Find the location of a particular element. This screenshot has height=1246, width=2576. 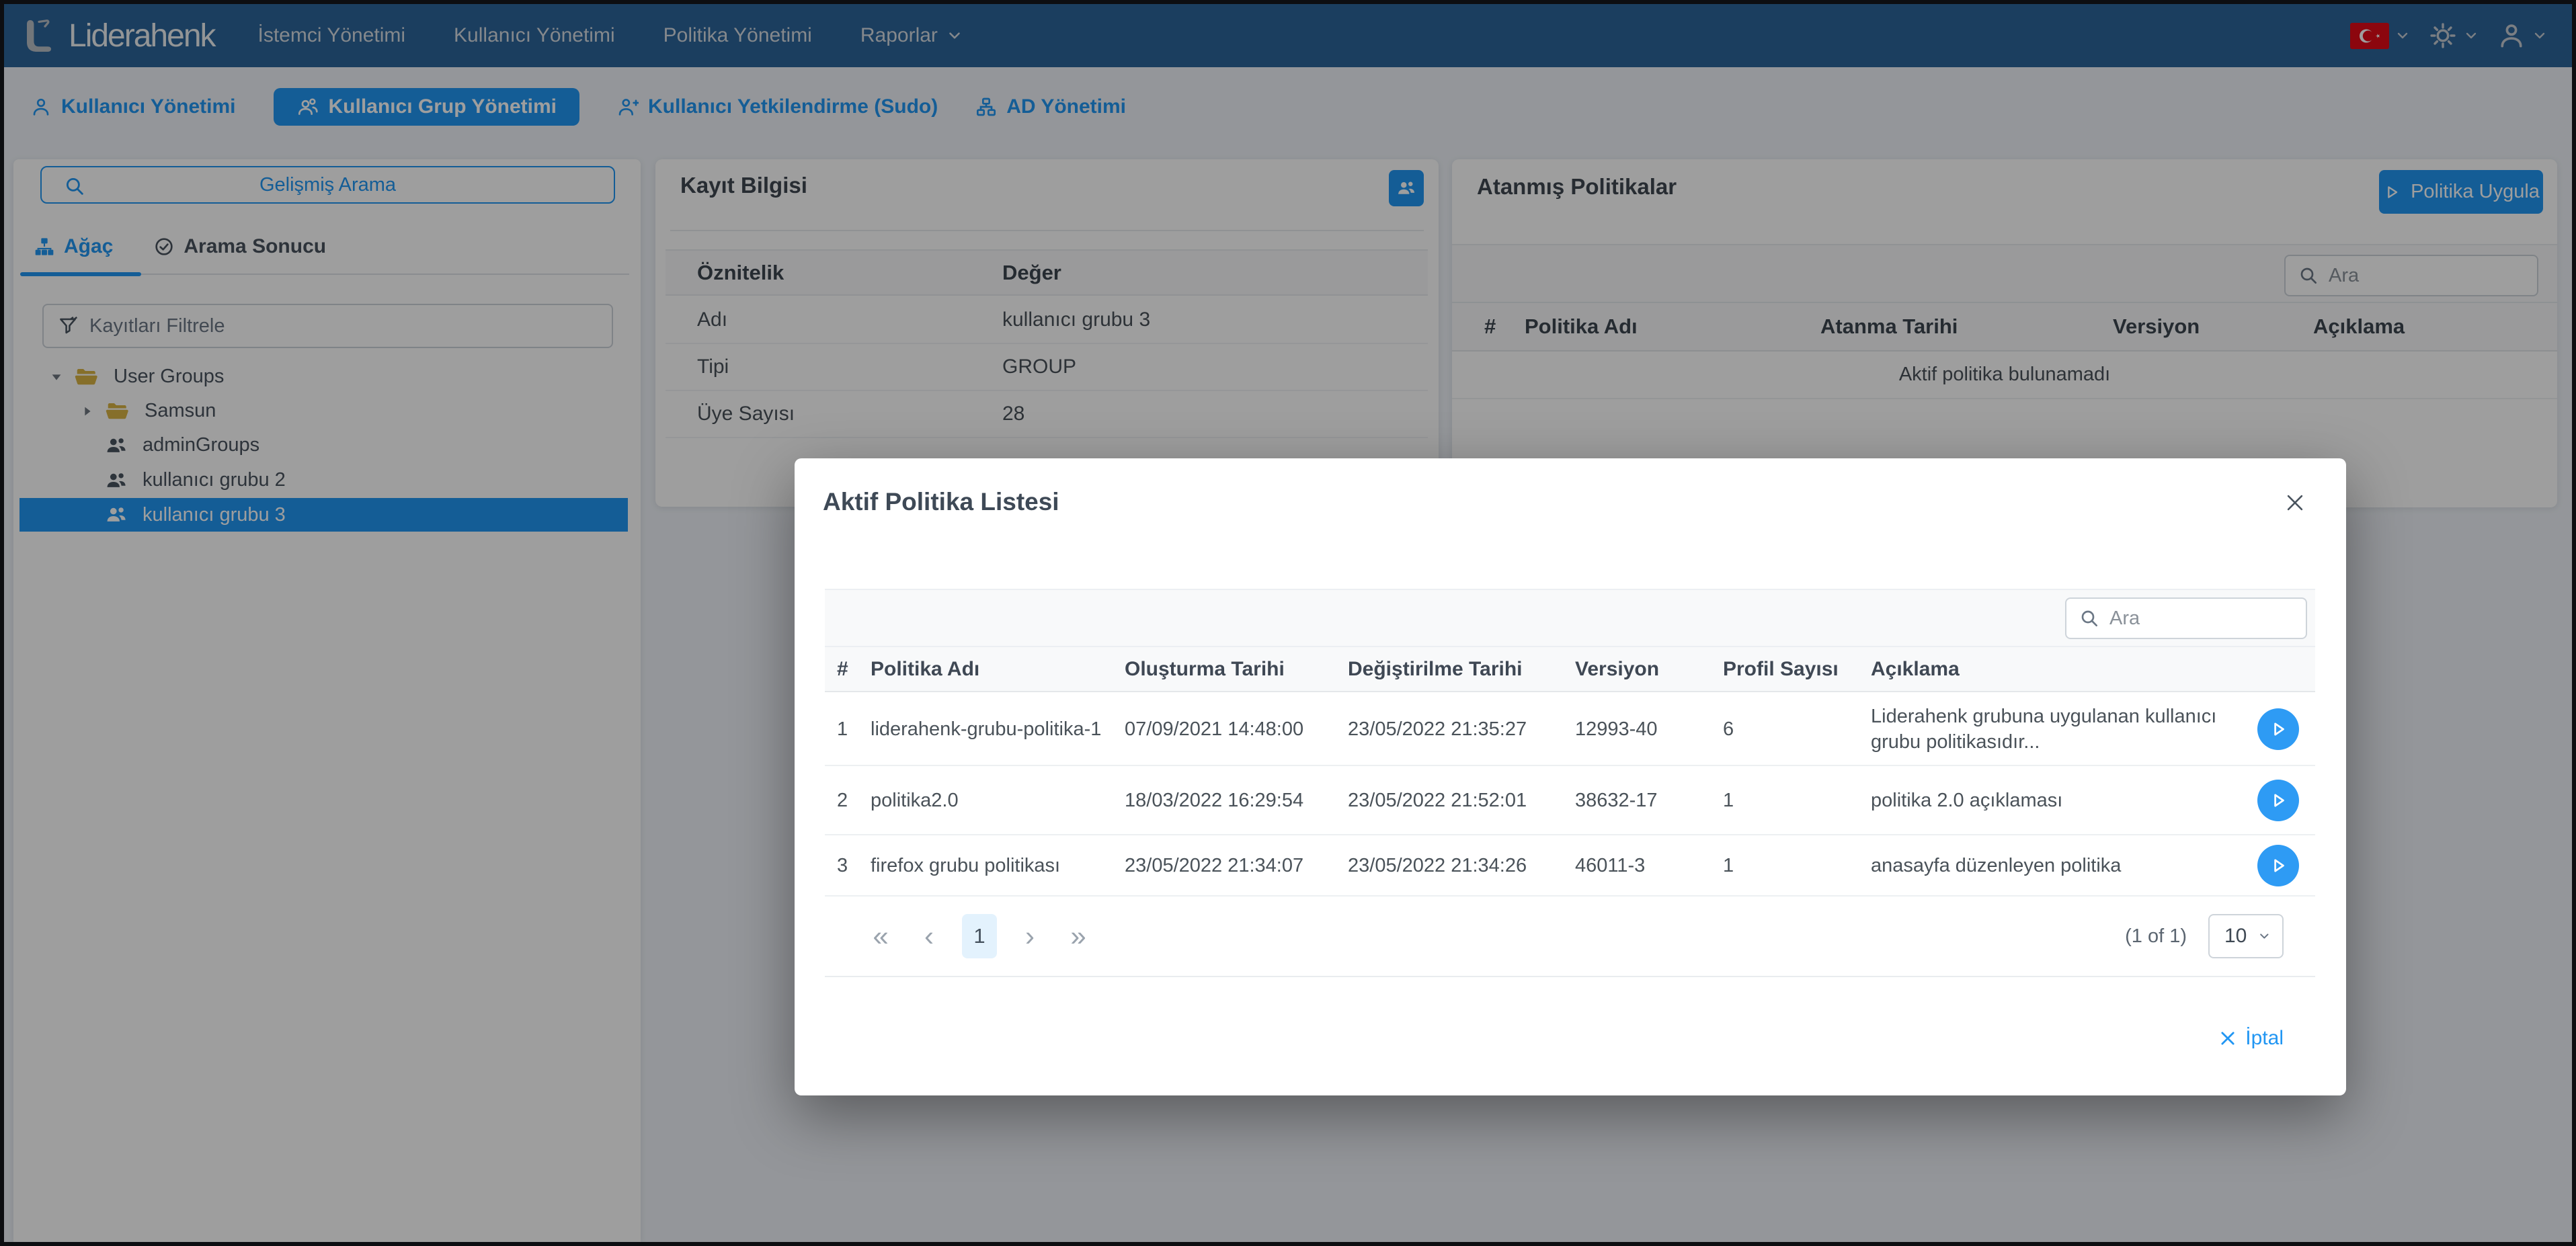

cancel-button: İptal is located at coordinates (2251, 1038).